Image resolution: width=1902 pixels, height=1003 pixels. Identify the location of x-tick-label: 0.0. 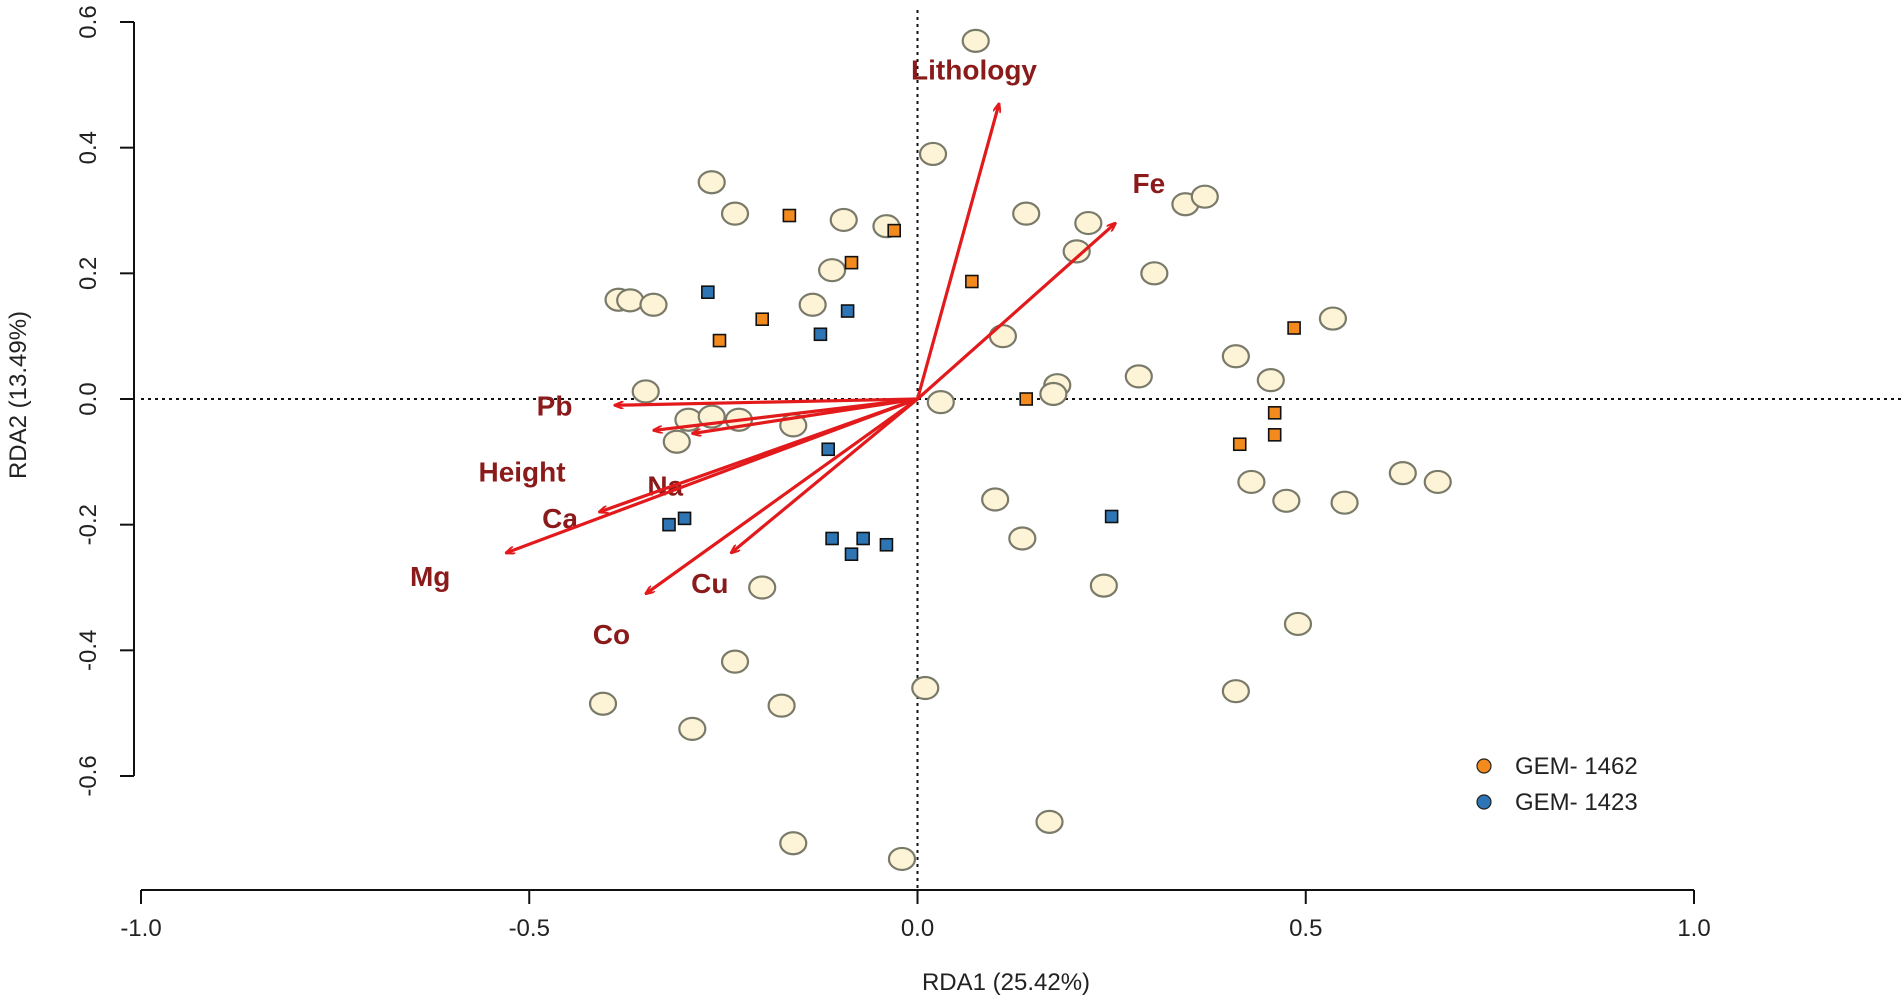
(917, 928).